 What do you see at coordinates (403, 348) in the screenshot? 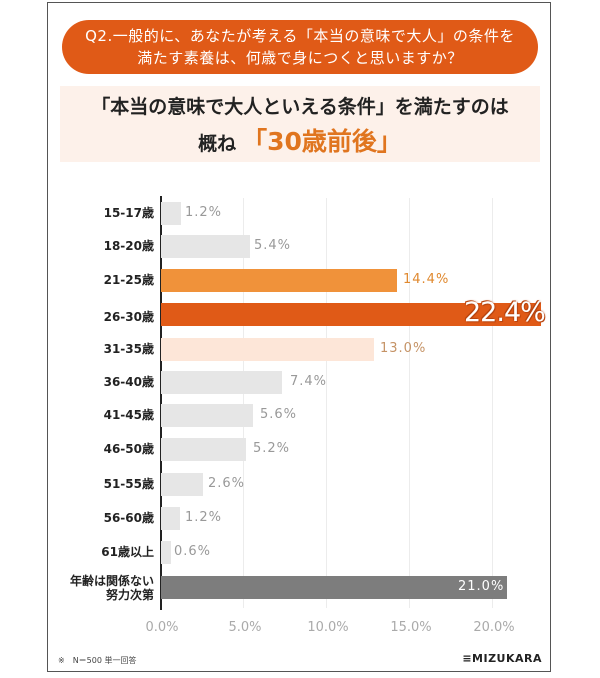
I see `bar-value: 13.0%` at bounding box center [403, 348].